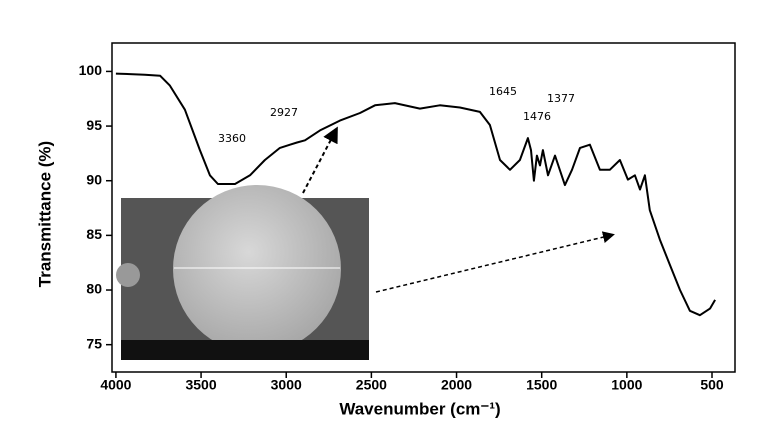 This screenshot has height=439, width=783. What do you see at coordinates (128, 275) in the screenshot?
I see `inset-particle` at bounding box center [128, 275].